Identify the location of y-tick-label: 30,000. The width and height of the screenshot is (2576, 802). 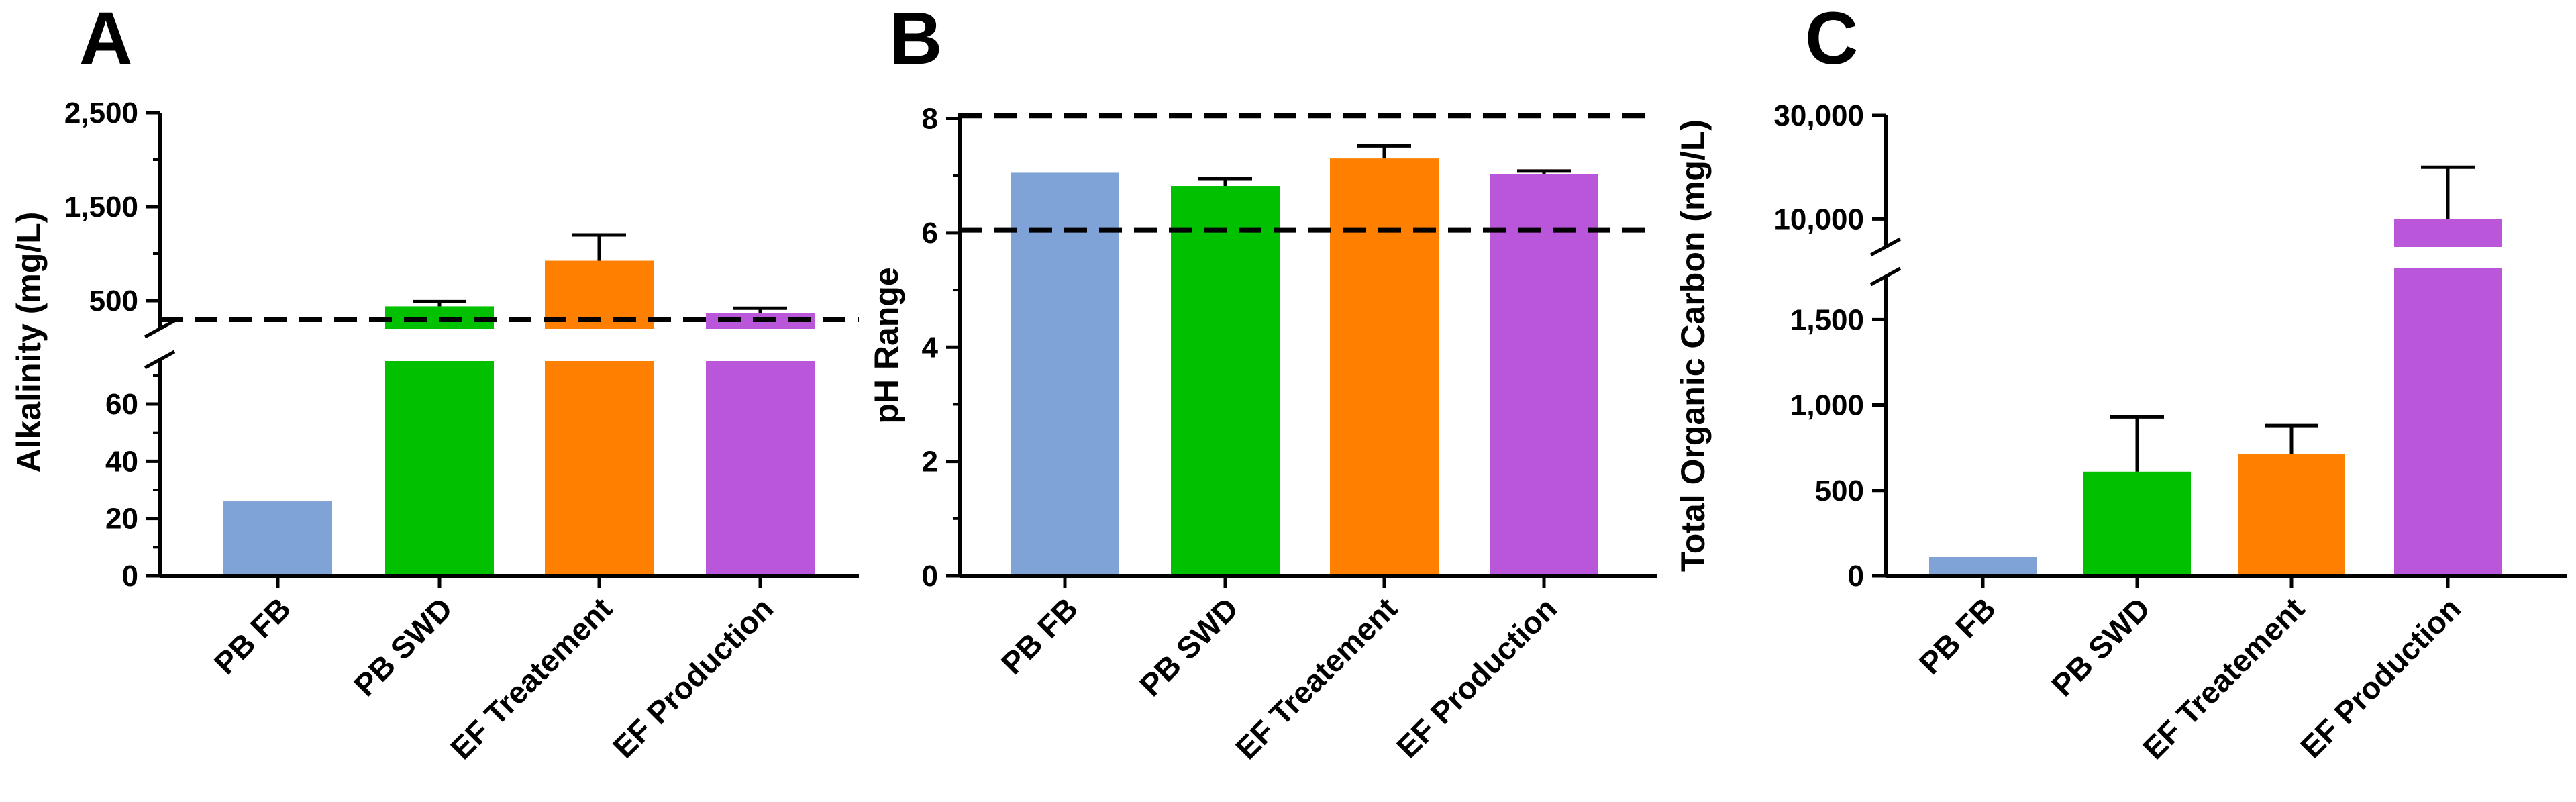
(1818, 115).